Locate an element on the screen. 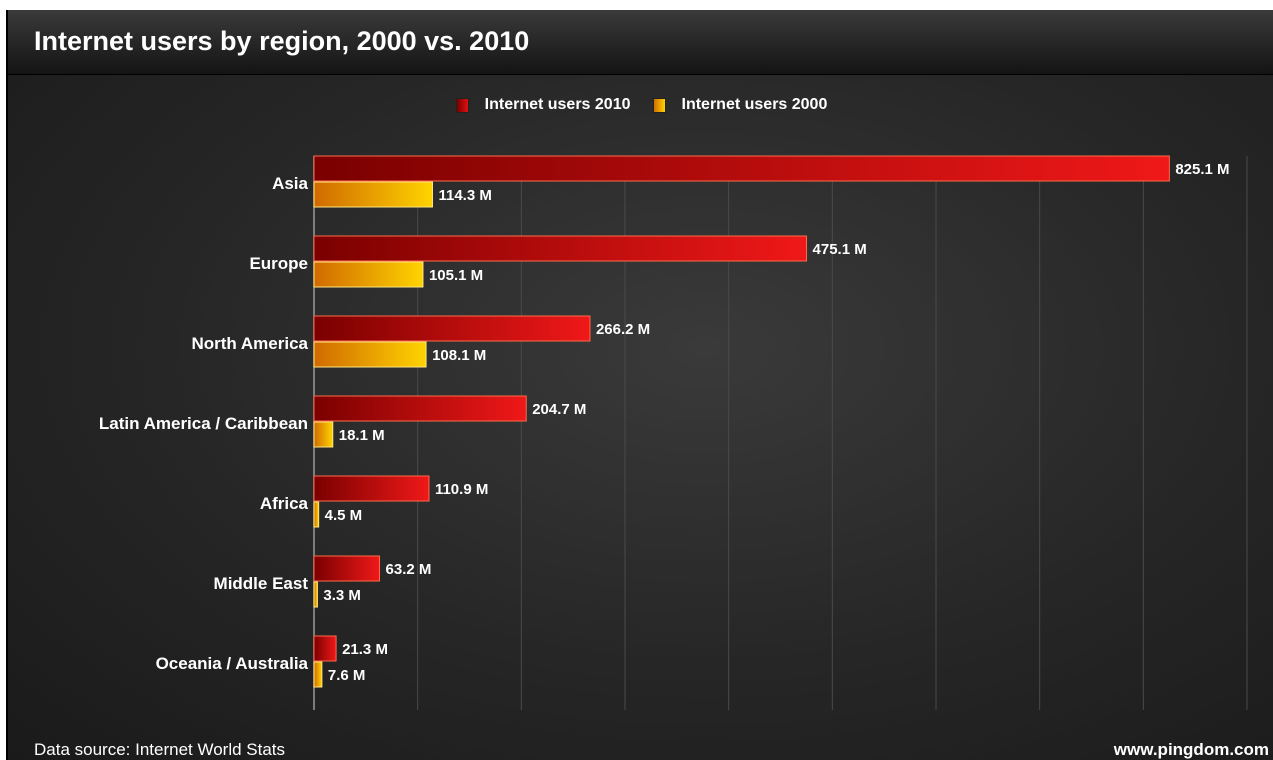  legend-swatch-2010 is located at coordinates (462, 105).